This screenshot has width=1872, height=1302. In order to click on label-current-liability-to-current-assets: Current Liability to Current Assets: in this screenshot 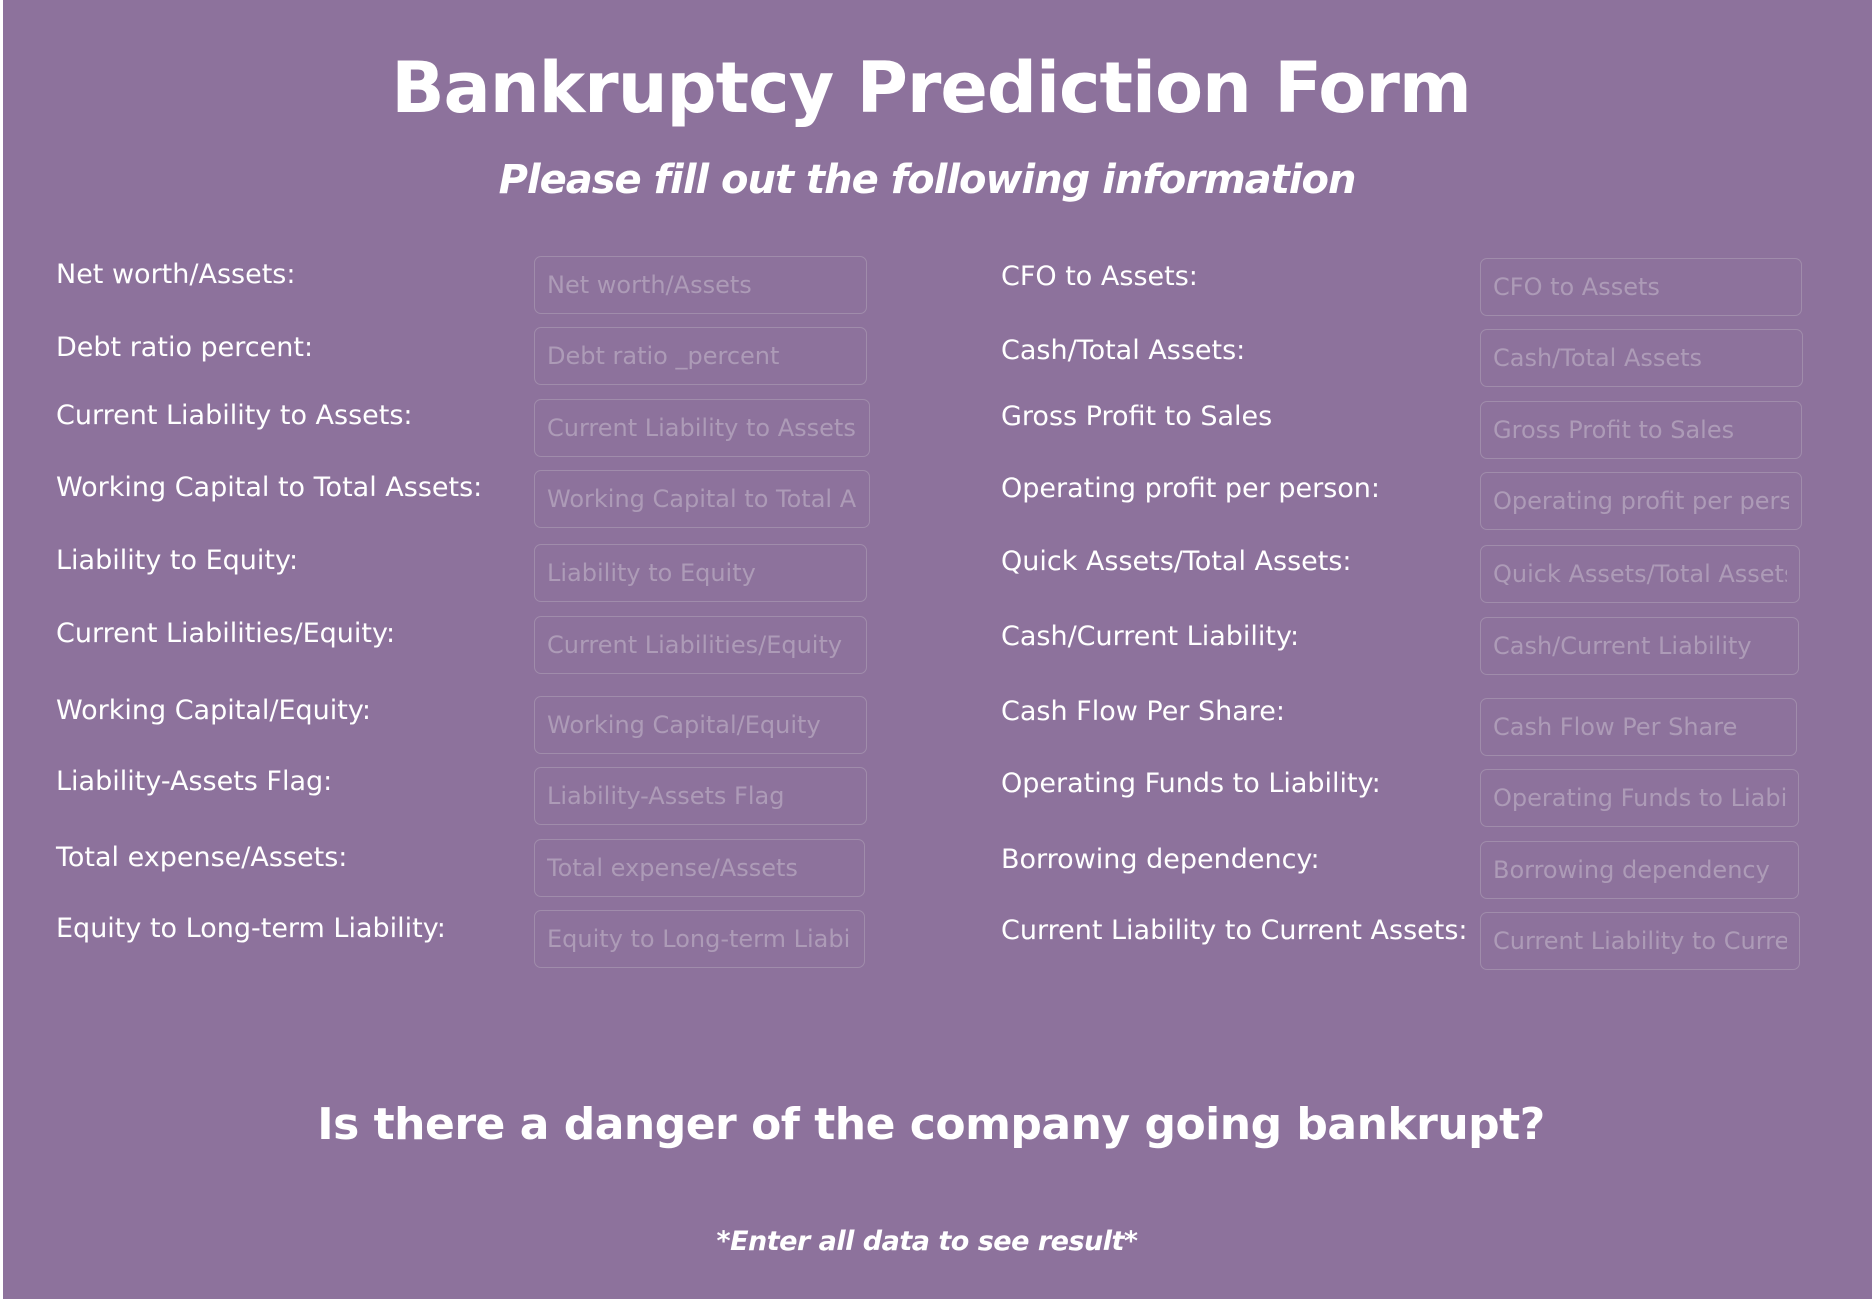, I will do `click(1234, 930)`.